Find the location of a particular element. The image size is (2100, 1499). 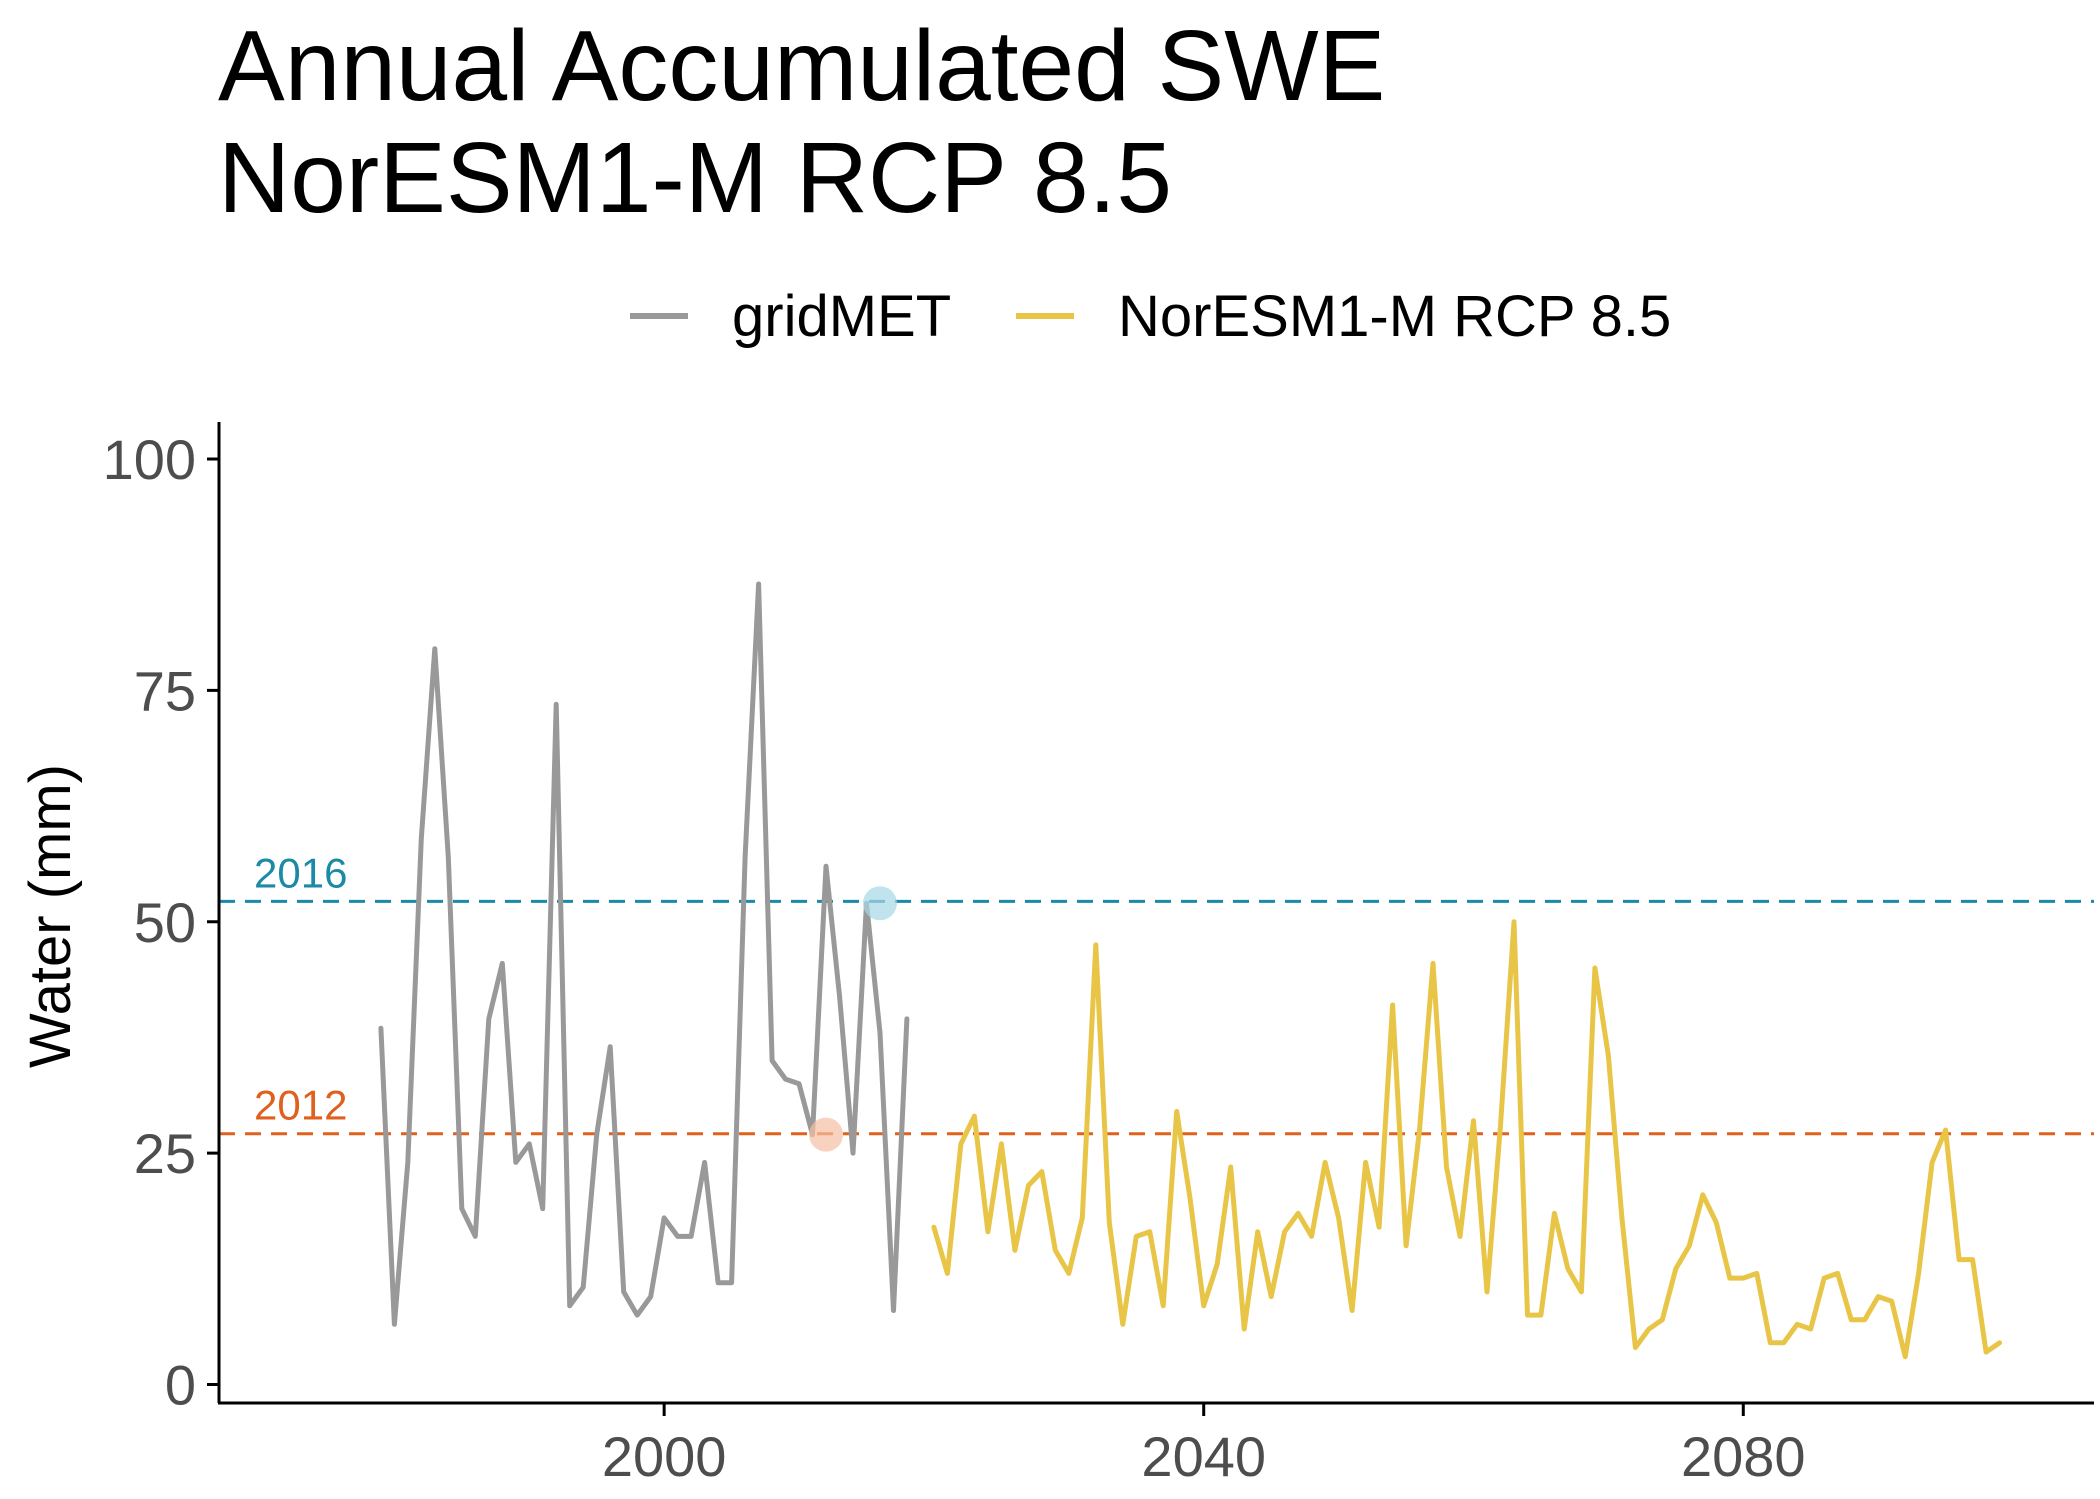

y-tick-label-50: 50 is located at coordinates (165, 922).